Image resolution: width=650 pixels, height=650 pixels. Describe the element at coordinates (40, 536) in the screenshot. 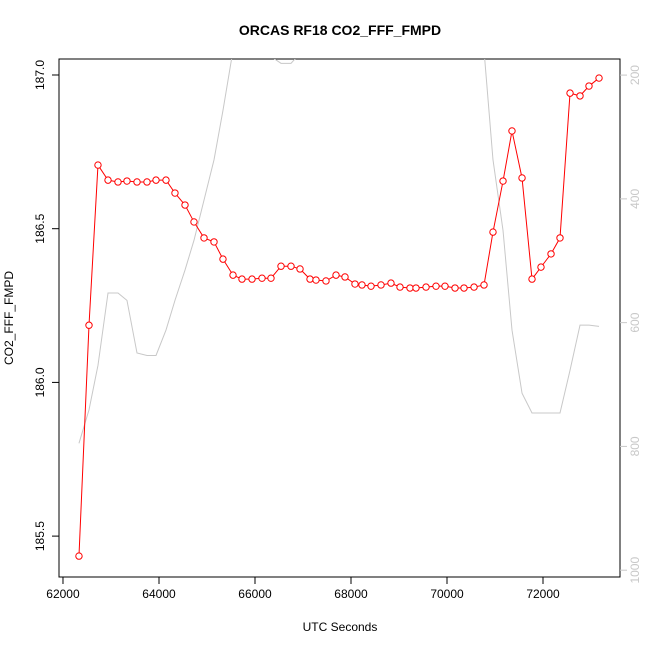

I see `y-tick-label: 185.5` at that location.